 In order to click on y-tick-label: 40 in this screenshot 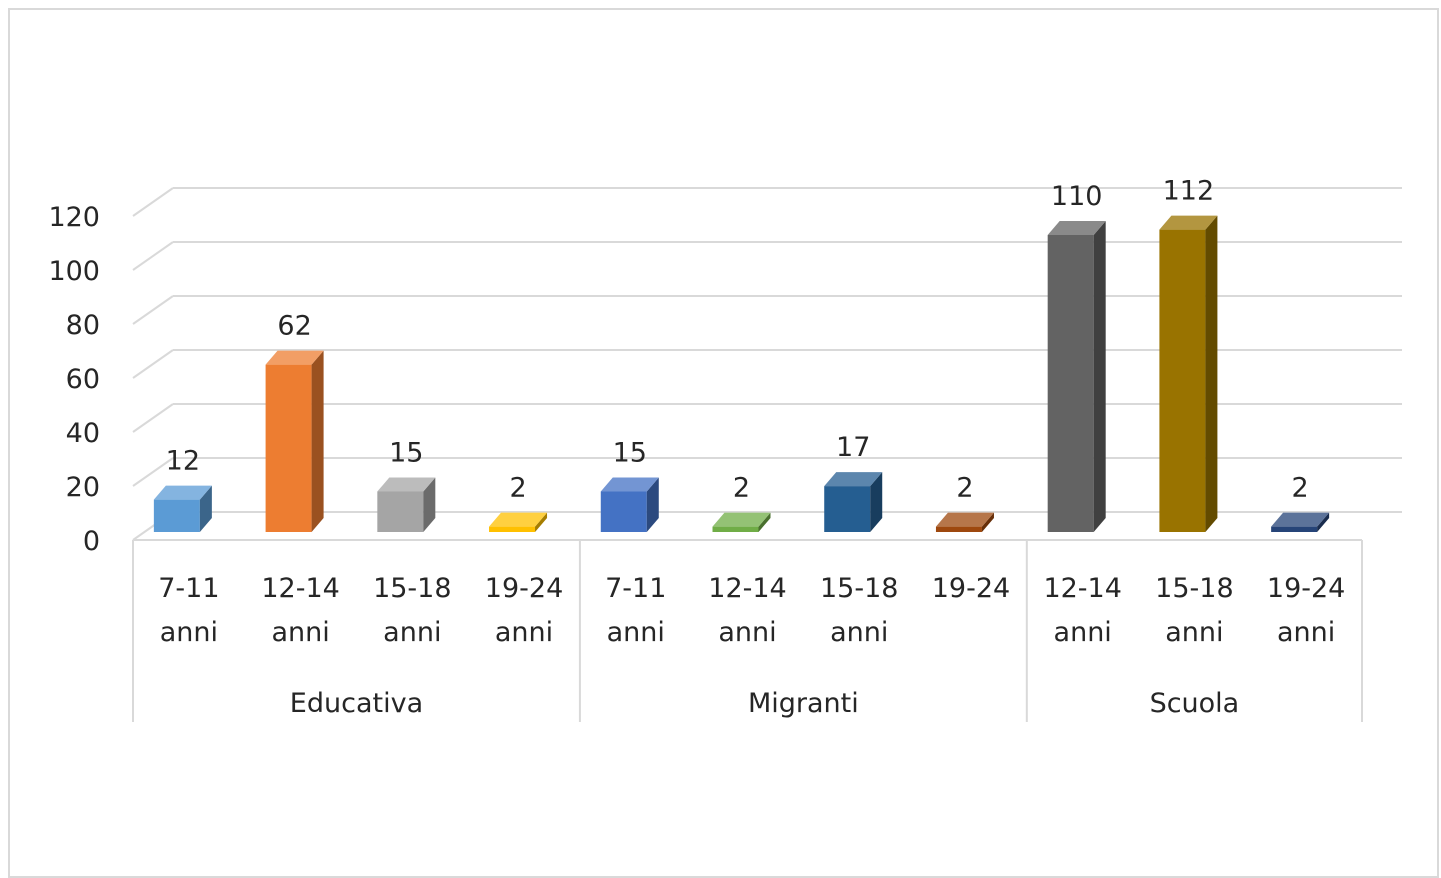, I will do `click(83, 433)`.